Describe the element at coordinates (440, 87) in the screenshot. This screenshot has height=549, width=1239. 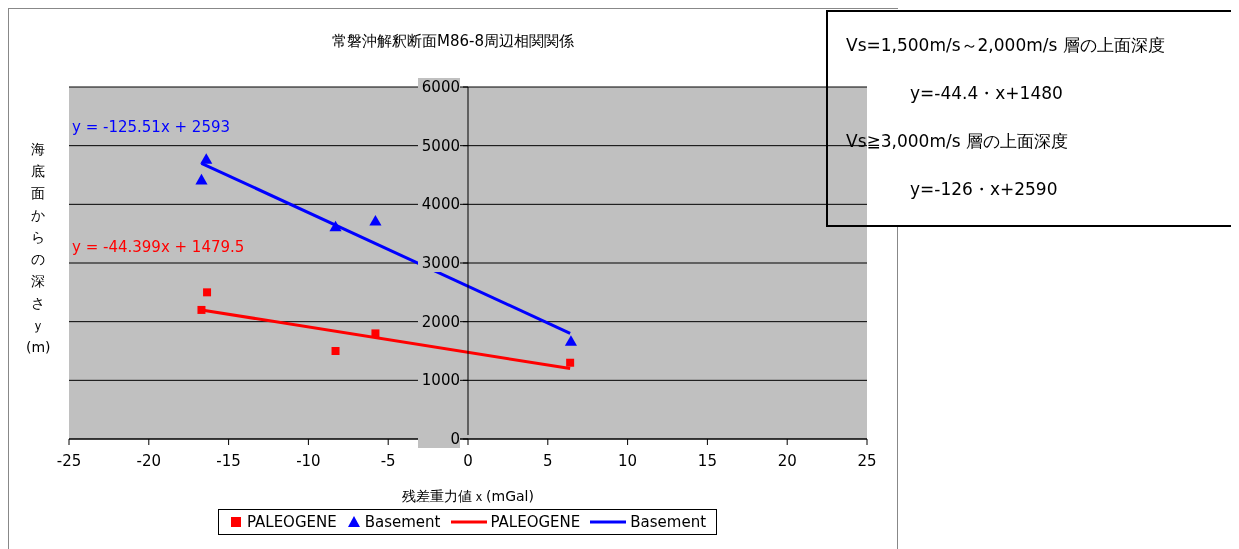
I see `y-tick-label: 6000` at that location.